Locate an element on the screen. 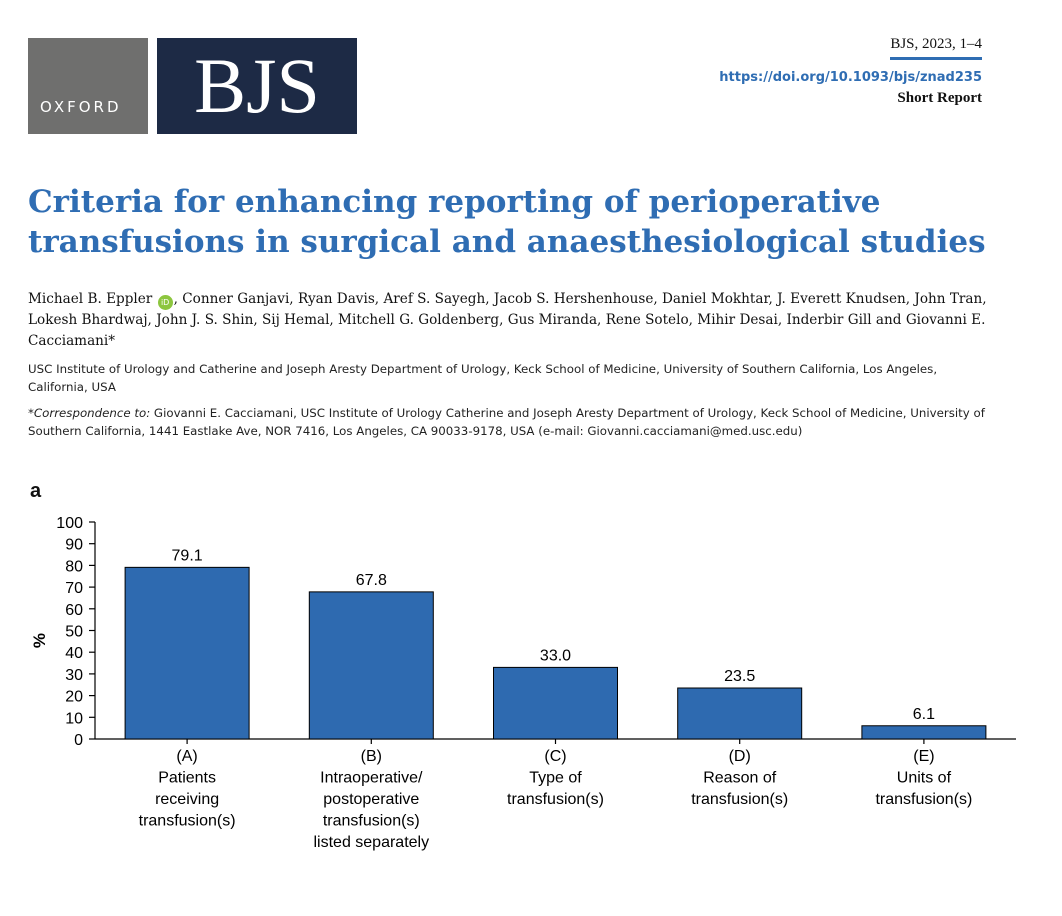  y-tick-label: 50 is located at coordinates (74, 632).